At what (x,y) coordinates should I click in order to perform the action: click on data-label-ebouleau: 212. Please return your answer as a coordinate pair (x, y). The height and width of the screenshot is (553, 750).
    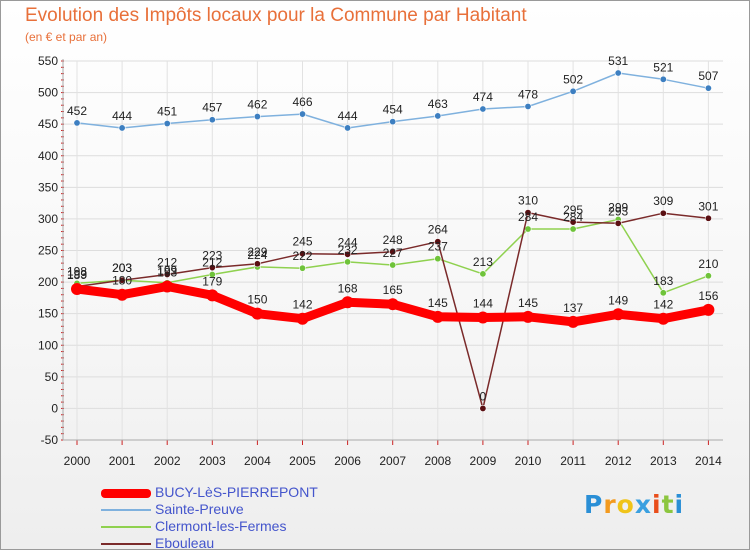
    Looking at the image, I should click on (167, 263).